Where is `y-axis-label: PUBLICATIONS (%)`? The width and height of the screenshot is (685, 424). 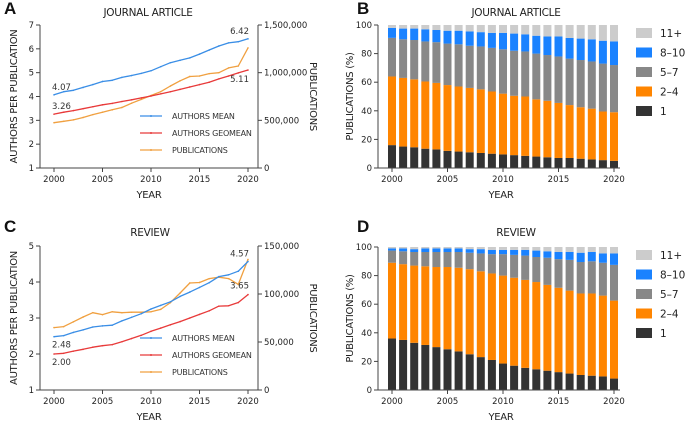
y-axis-label: PUBLICATIONS (%) is located at coordinates (350, 318).